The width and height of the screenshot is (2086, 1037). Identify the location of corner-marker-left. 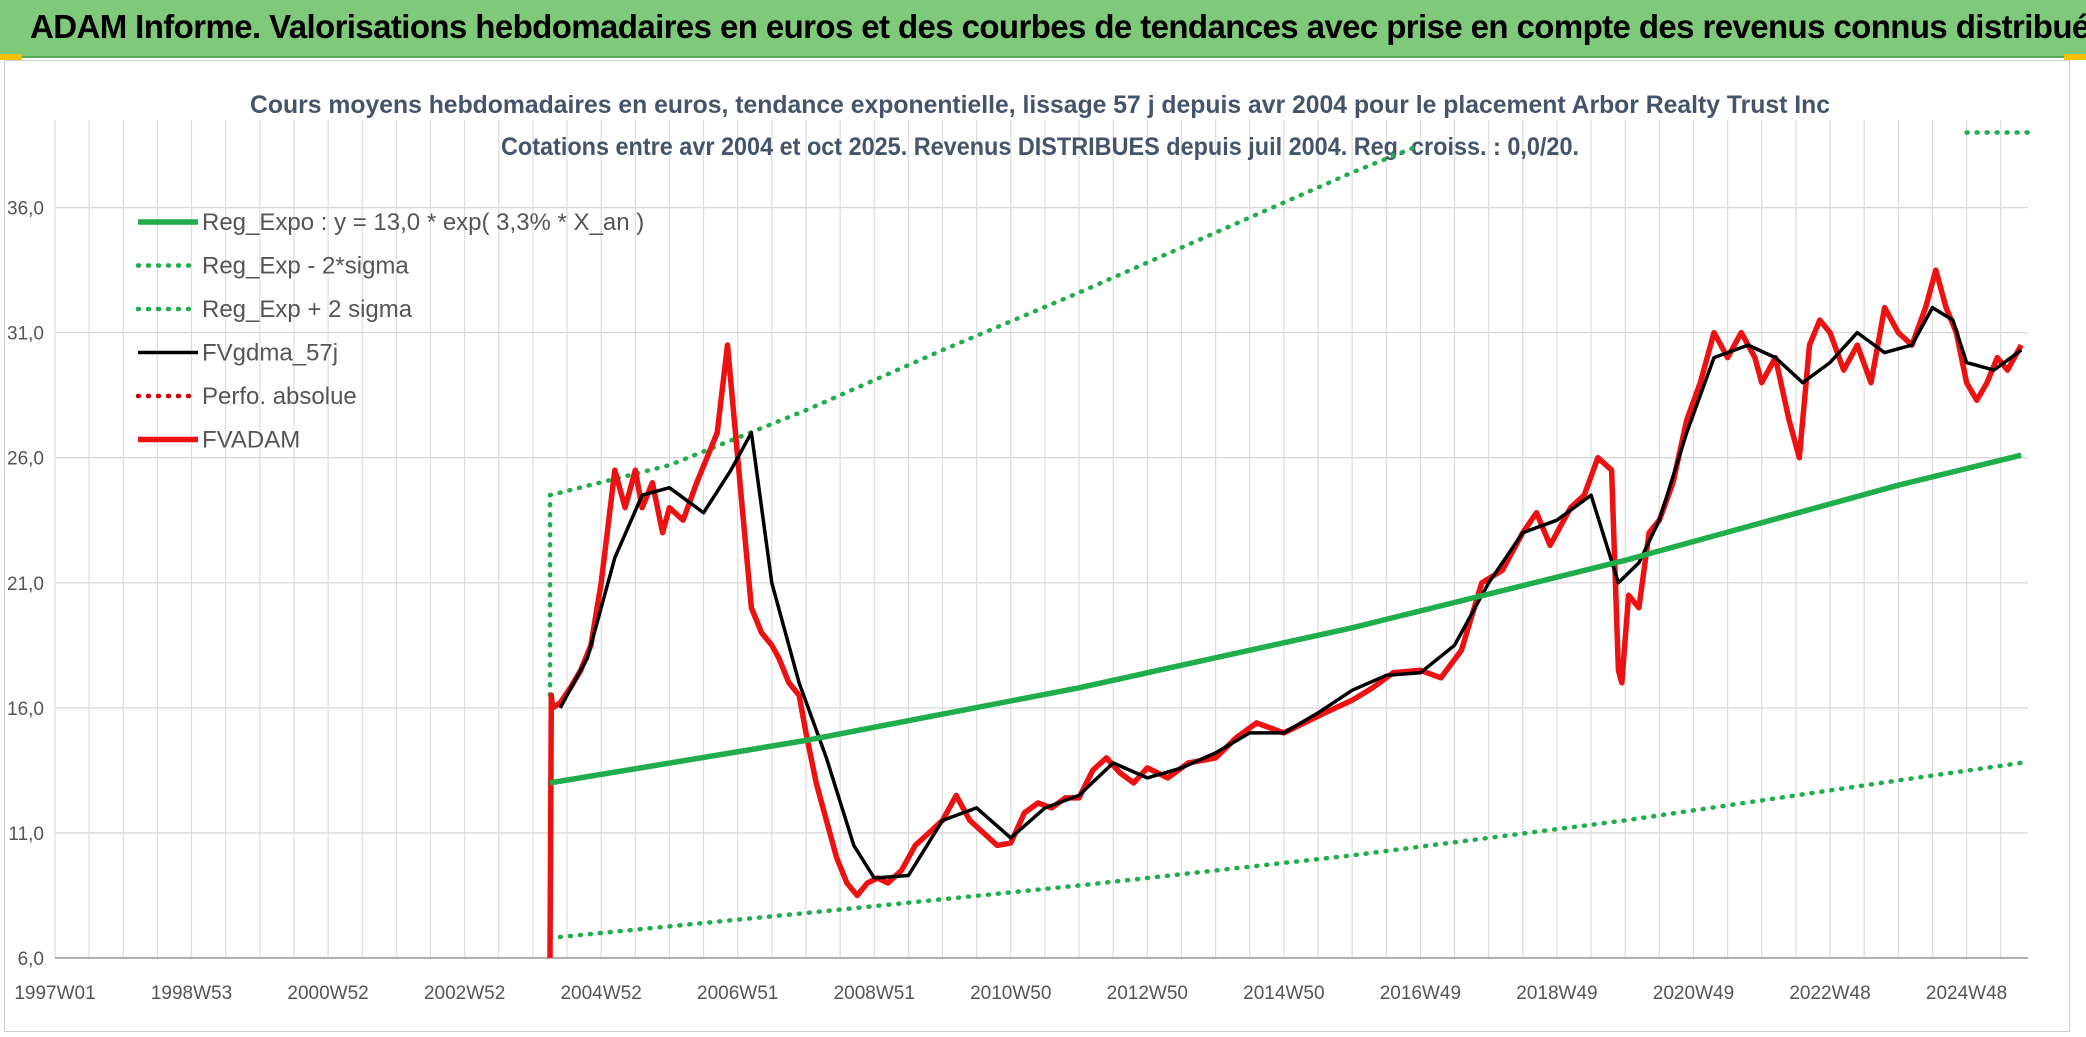
(11, 57).